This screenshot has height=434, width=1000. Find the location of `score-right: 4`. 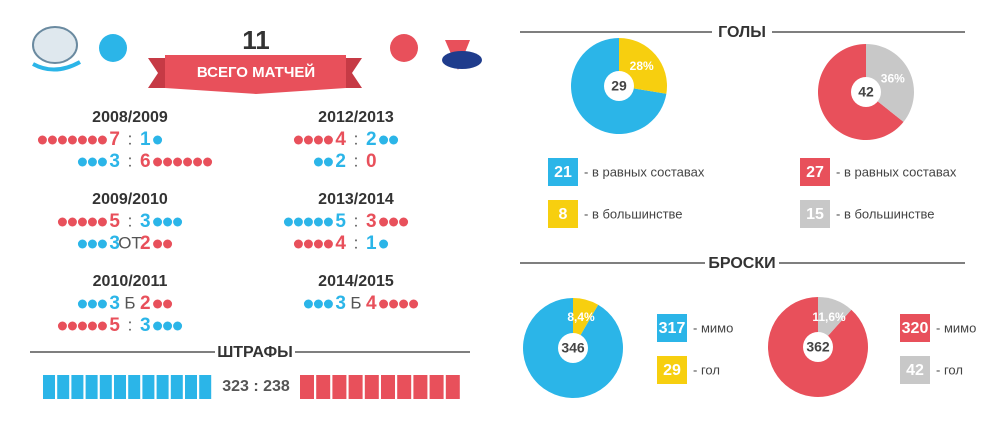

score-right: 4 is located at coordinates (371, 303).